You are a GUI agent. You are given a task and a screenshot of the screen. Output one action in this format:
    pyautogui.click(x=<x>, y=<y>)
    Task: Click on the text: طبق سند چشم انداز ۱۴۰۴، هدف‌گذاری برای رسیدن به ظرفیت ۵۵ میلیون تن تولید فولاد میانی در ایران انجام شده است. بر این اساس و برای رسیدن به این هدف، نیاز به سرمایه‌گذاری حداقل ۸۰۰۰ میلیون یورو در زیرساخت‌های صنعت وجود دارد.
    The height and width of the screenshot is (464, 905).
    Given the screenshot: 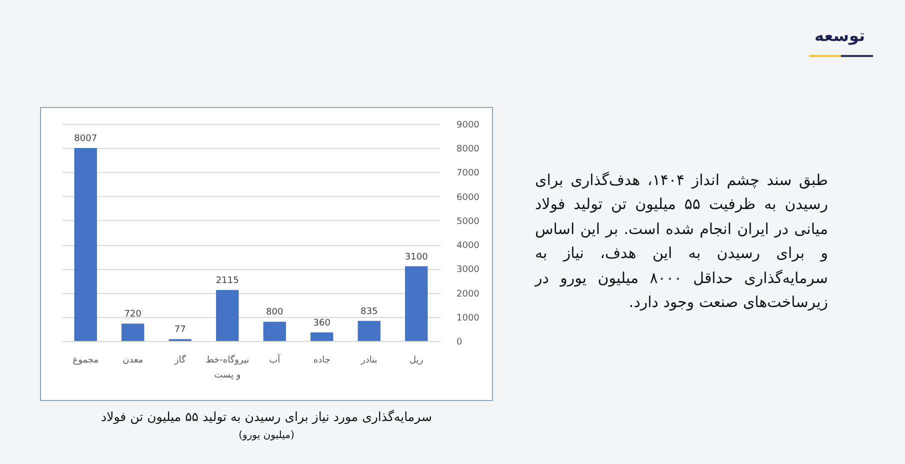 What is the action you would take?
    pyautogui.click(x=681, y=242)
    